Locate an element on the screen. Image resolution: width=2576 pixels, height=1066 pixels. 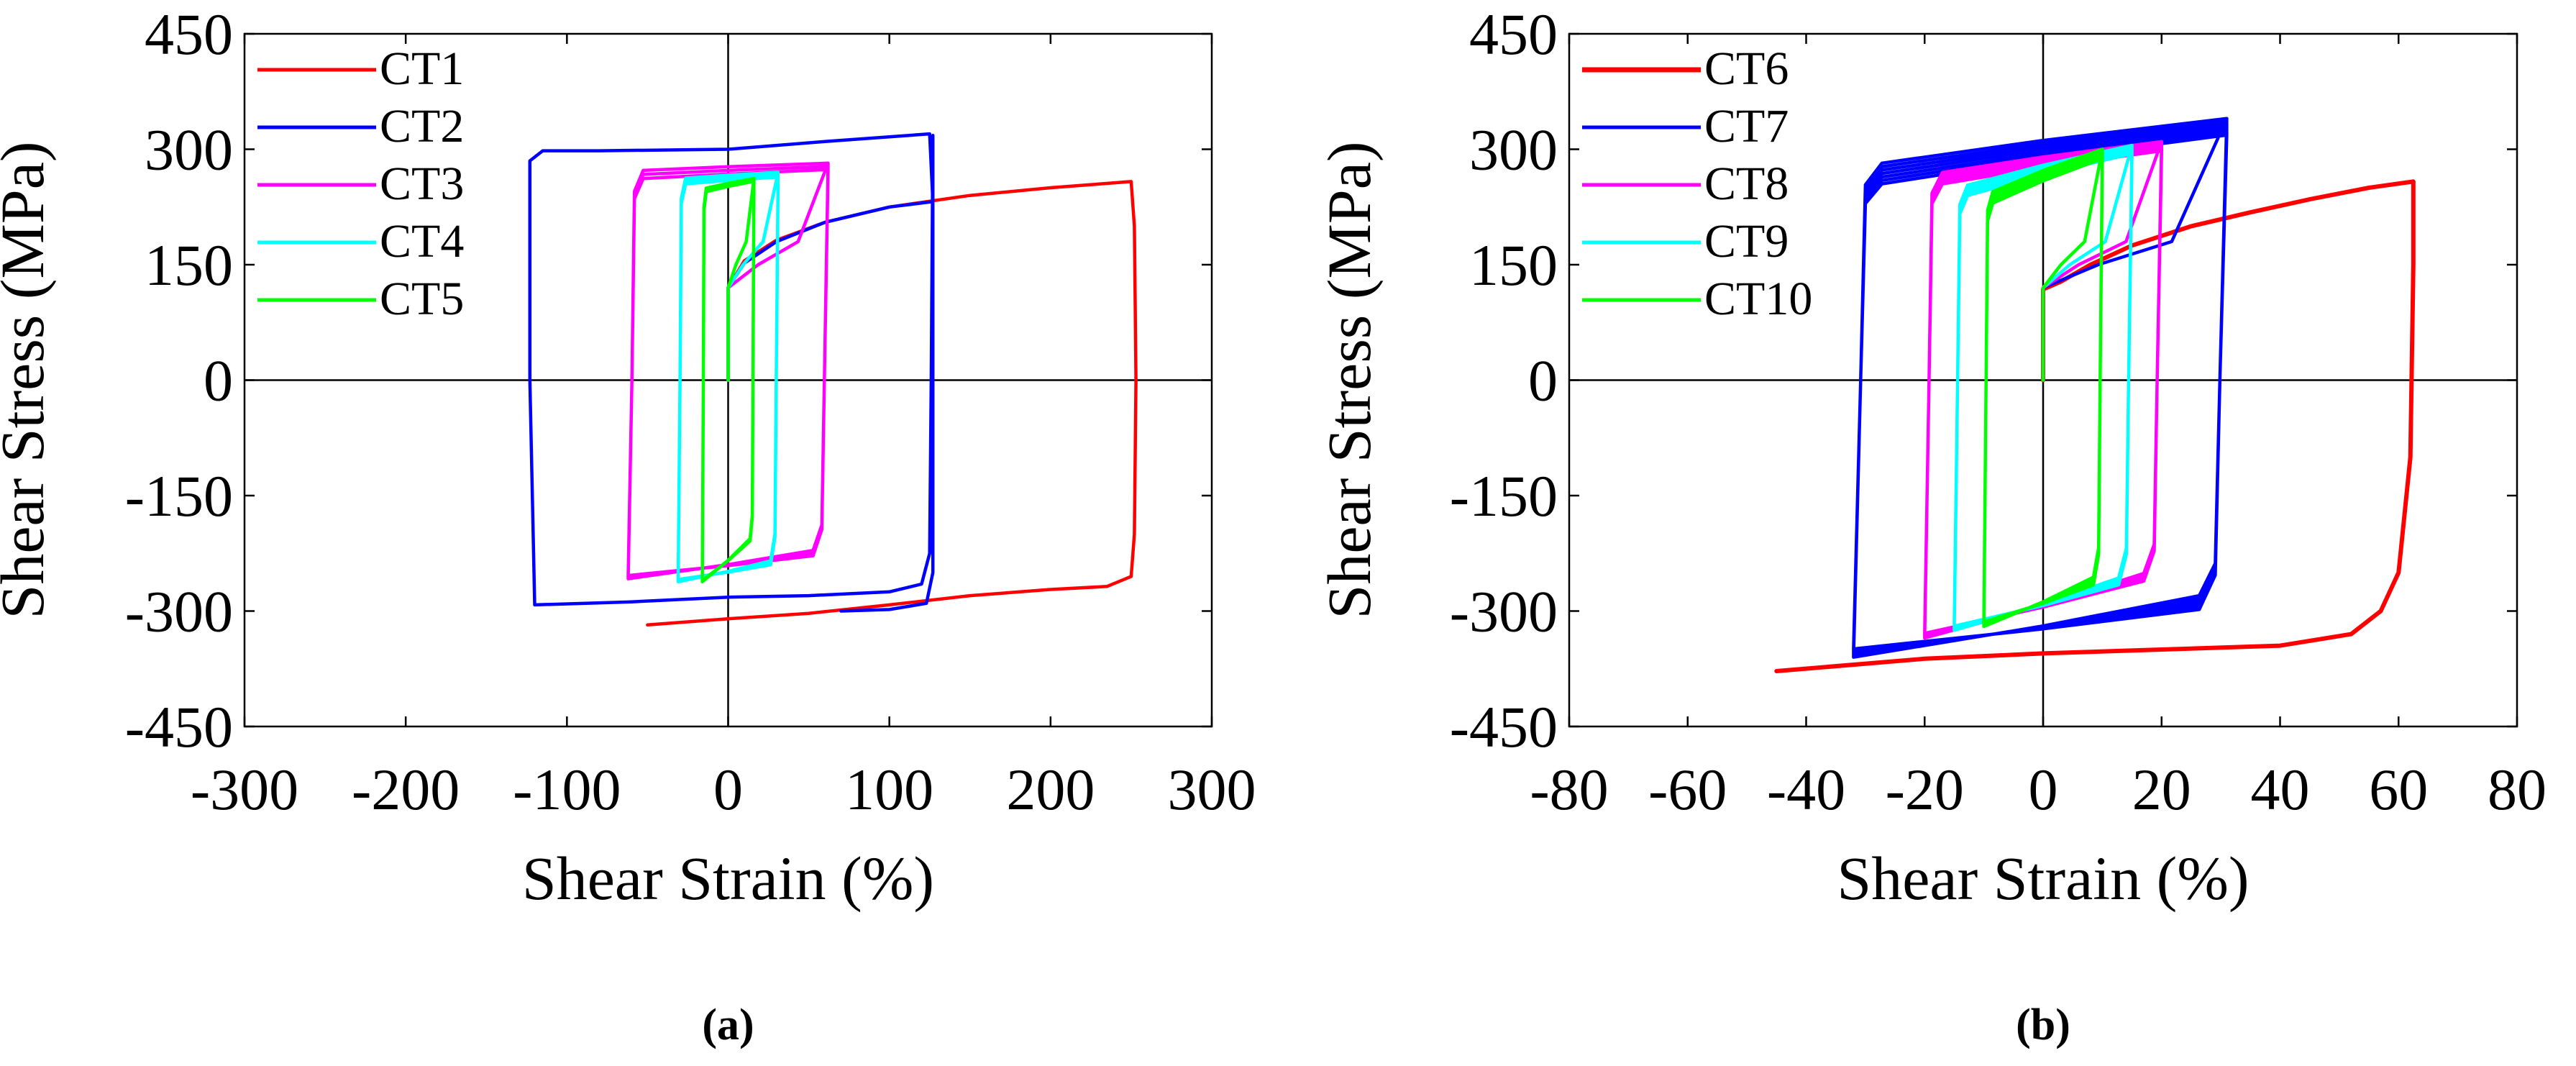
x-tick-label: 200 is located at coordinates (1050, 789).